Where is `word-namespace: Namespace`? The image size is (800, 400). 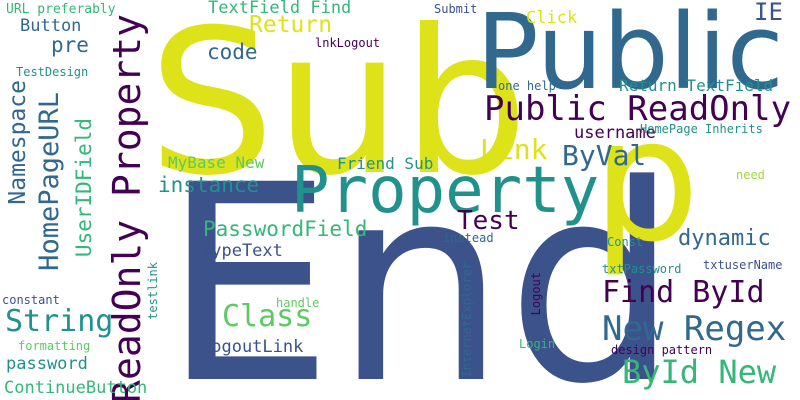
word-namespace: Namespace is located at coordinates (18, 142).